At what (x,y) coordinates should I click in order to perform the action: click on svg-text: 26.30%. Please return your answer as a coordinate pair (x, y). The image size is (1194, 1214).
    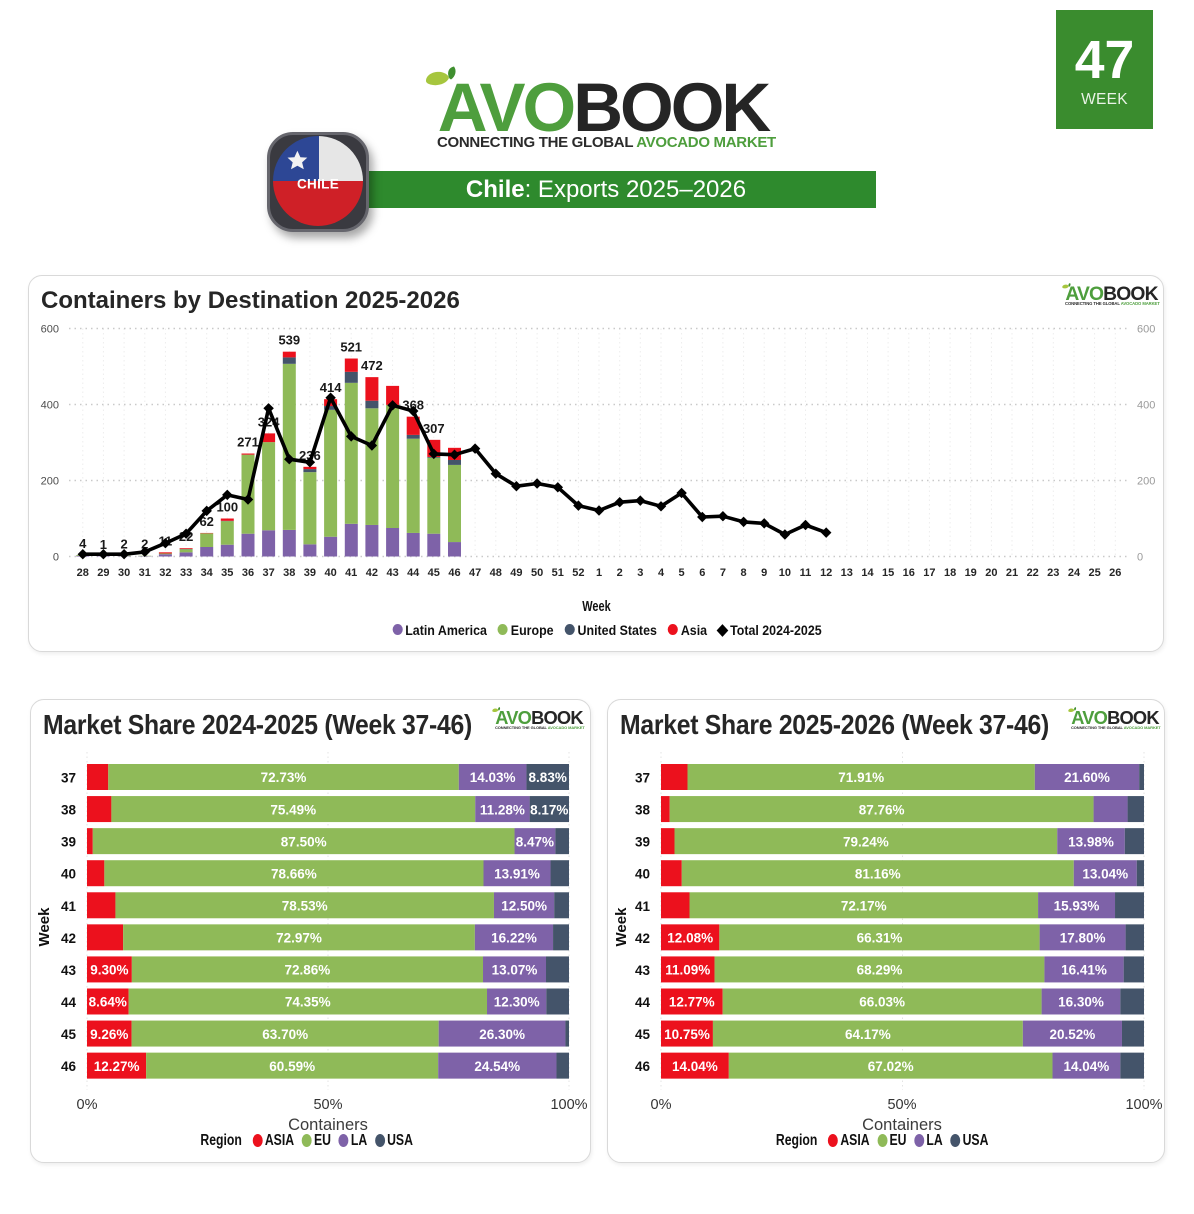
    Looking at the image, I should click on (502, 1034).